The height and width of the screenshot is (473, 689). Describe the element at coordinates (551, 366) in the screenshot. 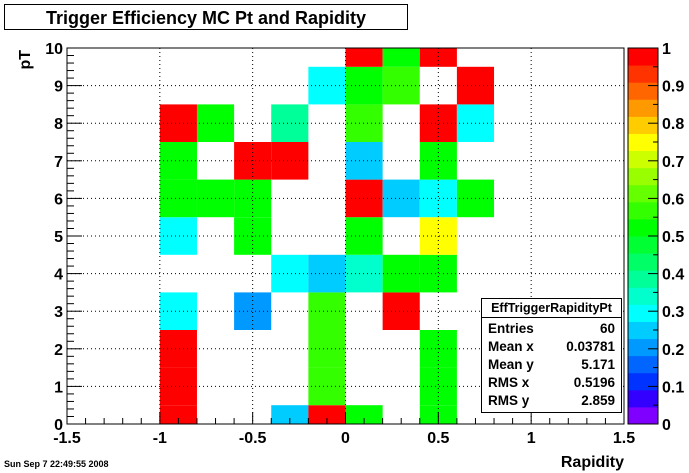

I see `stats-row-mean-y: Mean y 5.171` at that location.